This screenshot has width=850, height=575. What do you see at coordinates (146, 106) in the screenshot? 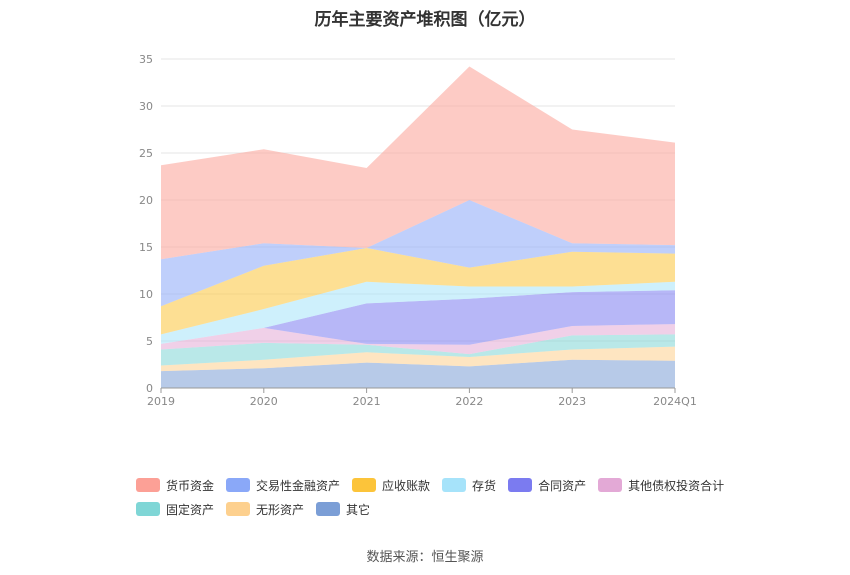
I see `y-tick-label: 30` at bounding box center [146, 106].